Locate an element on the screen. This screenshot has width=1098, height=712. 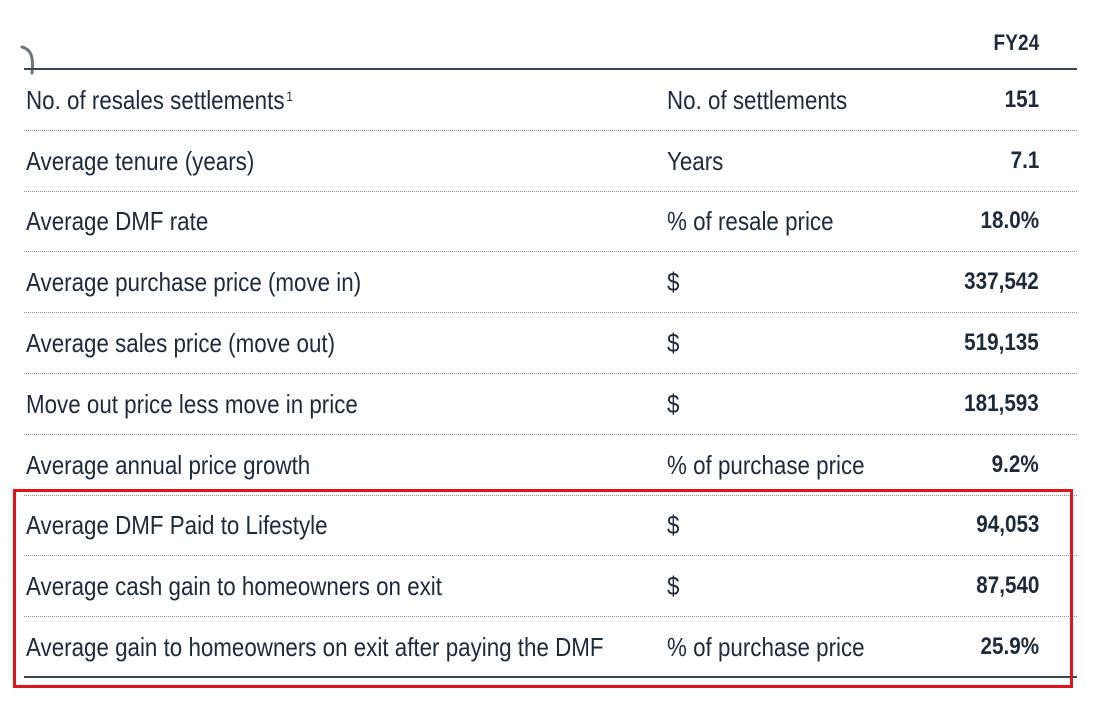
metric-label: Average annual price growth is located at coordinates (168, 464).